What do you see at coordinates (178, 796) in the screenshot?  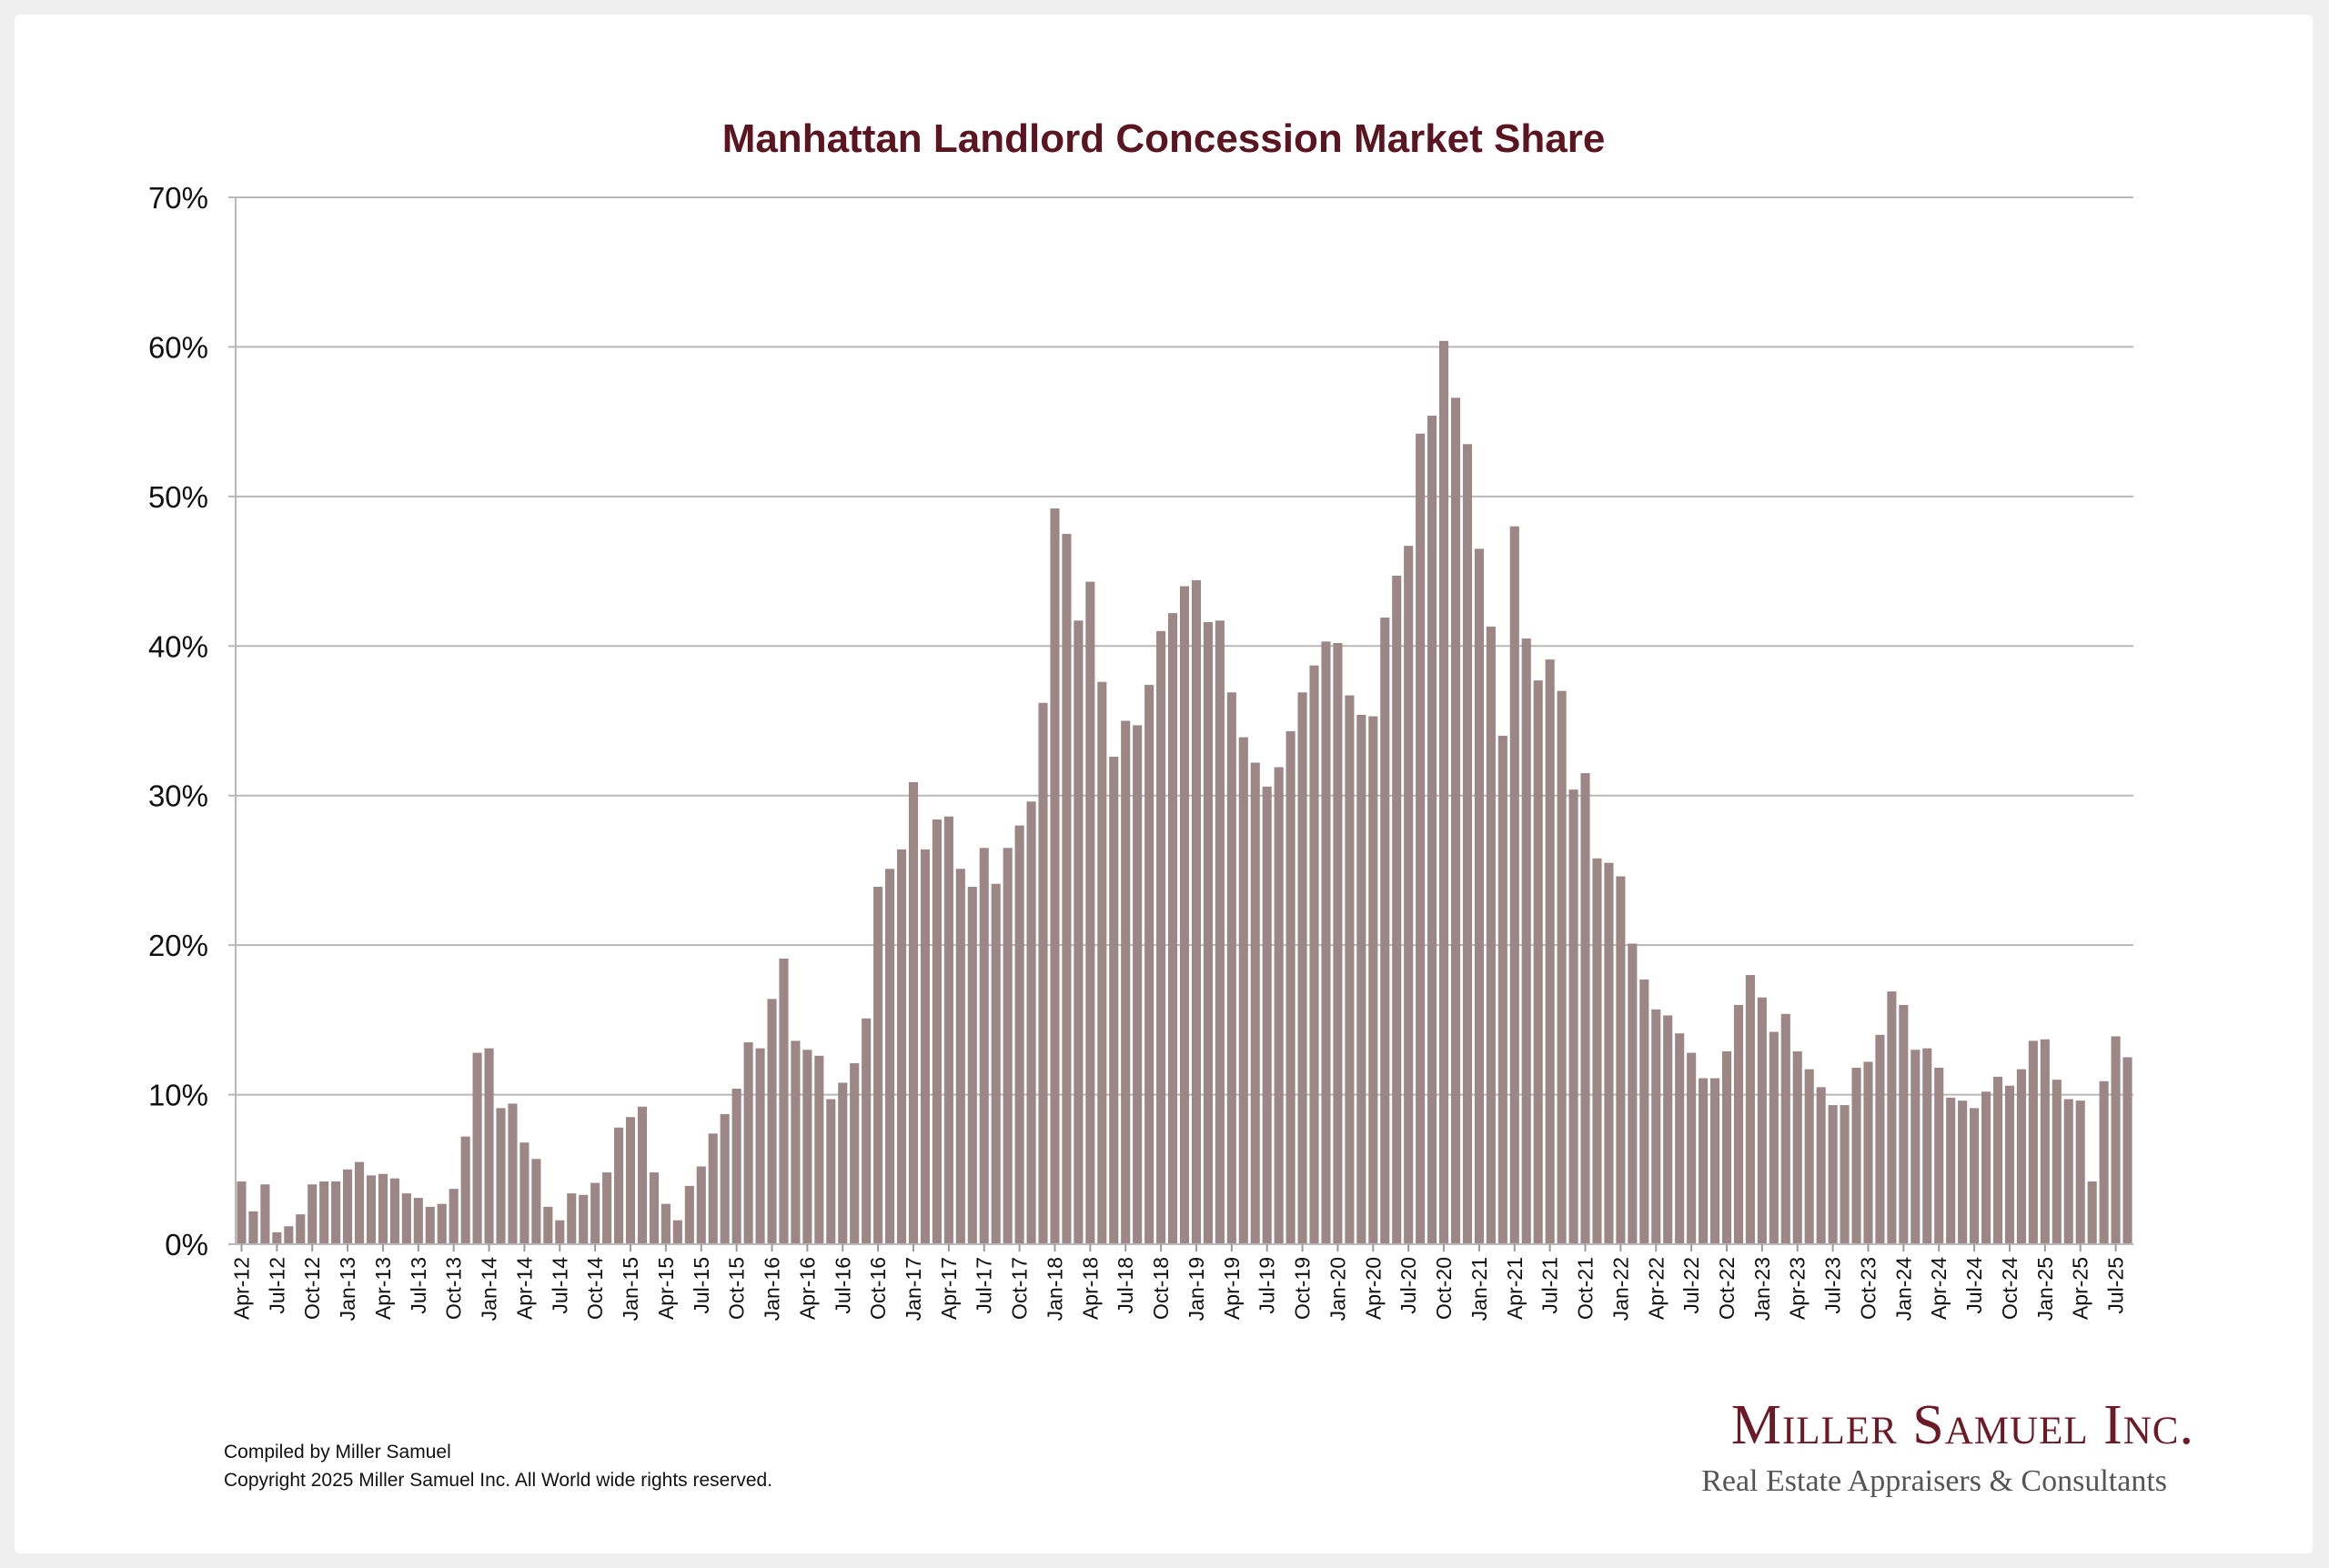 I see `y-tick-label: 30%` at bounding box center [178, 796].